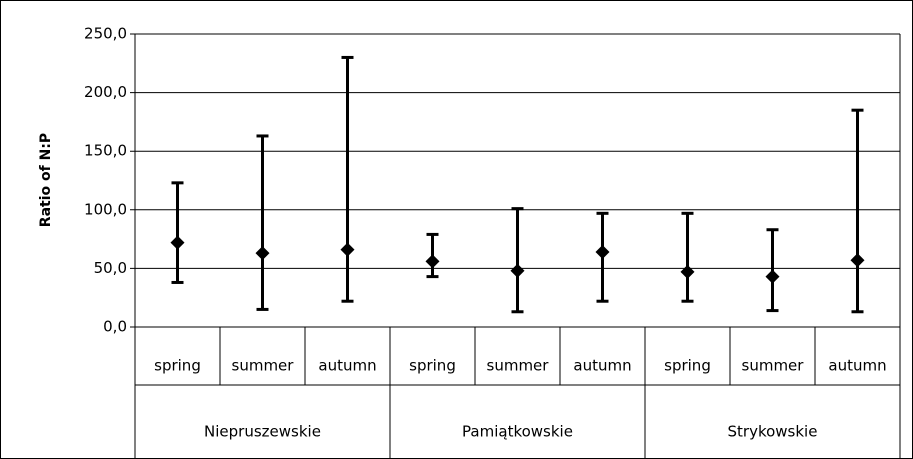  I want to click on group-label: Pamiątkowskie, so click(517, 432).